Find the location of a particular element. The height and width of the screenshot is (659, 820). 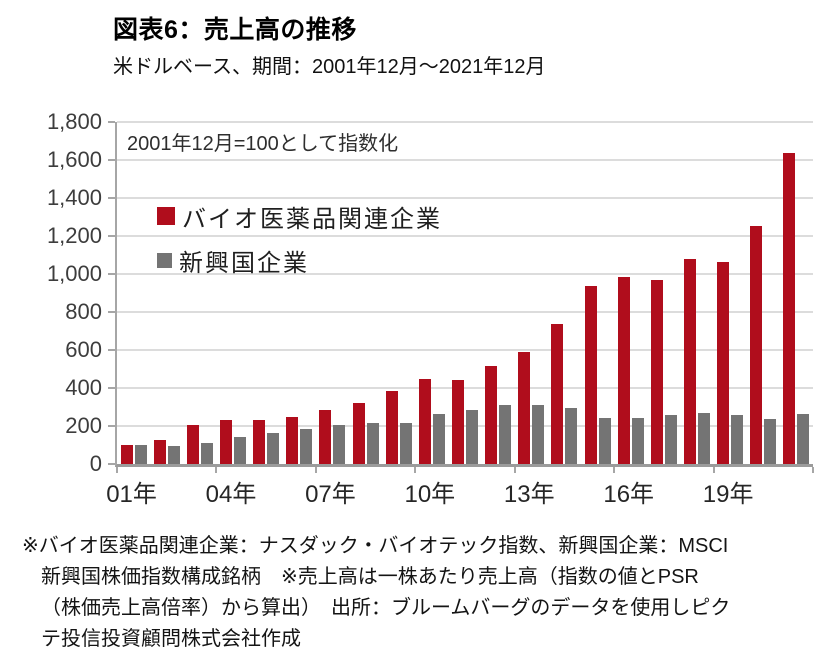

footnote-line: ※バイオ医薬品関連企業：ナスダック・バイオテック指数、新興国企業：MSCI is located at coordinates (375, 546).